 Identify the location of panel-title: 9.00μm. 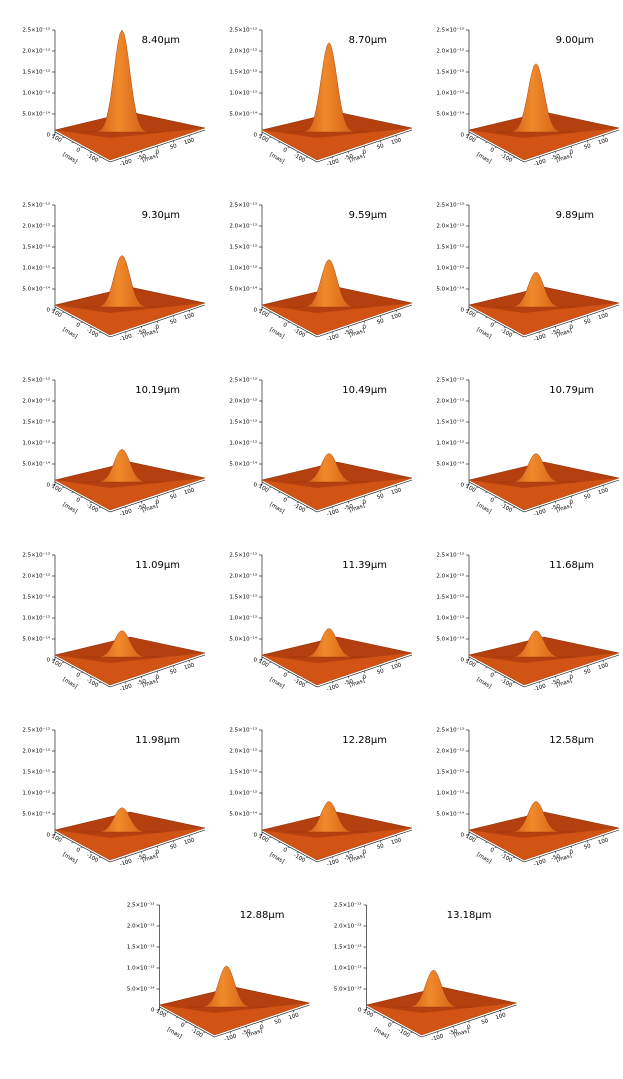
(575, 40).